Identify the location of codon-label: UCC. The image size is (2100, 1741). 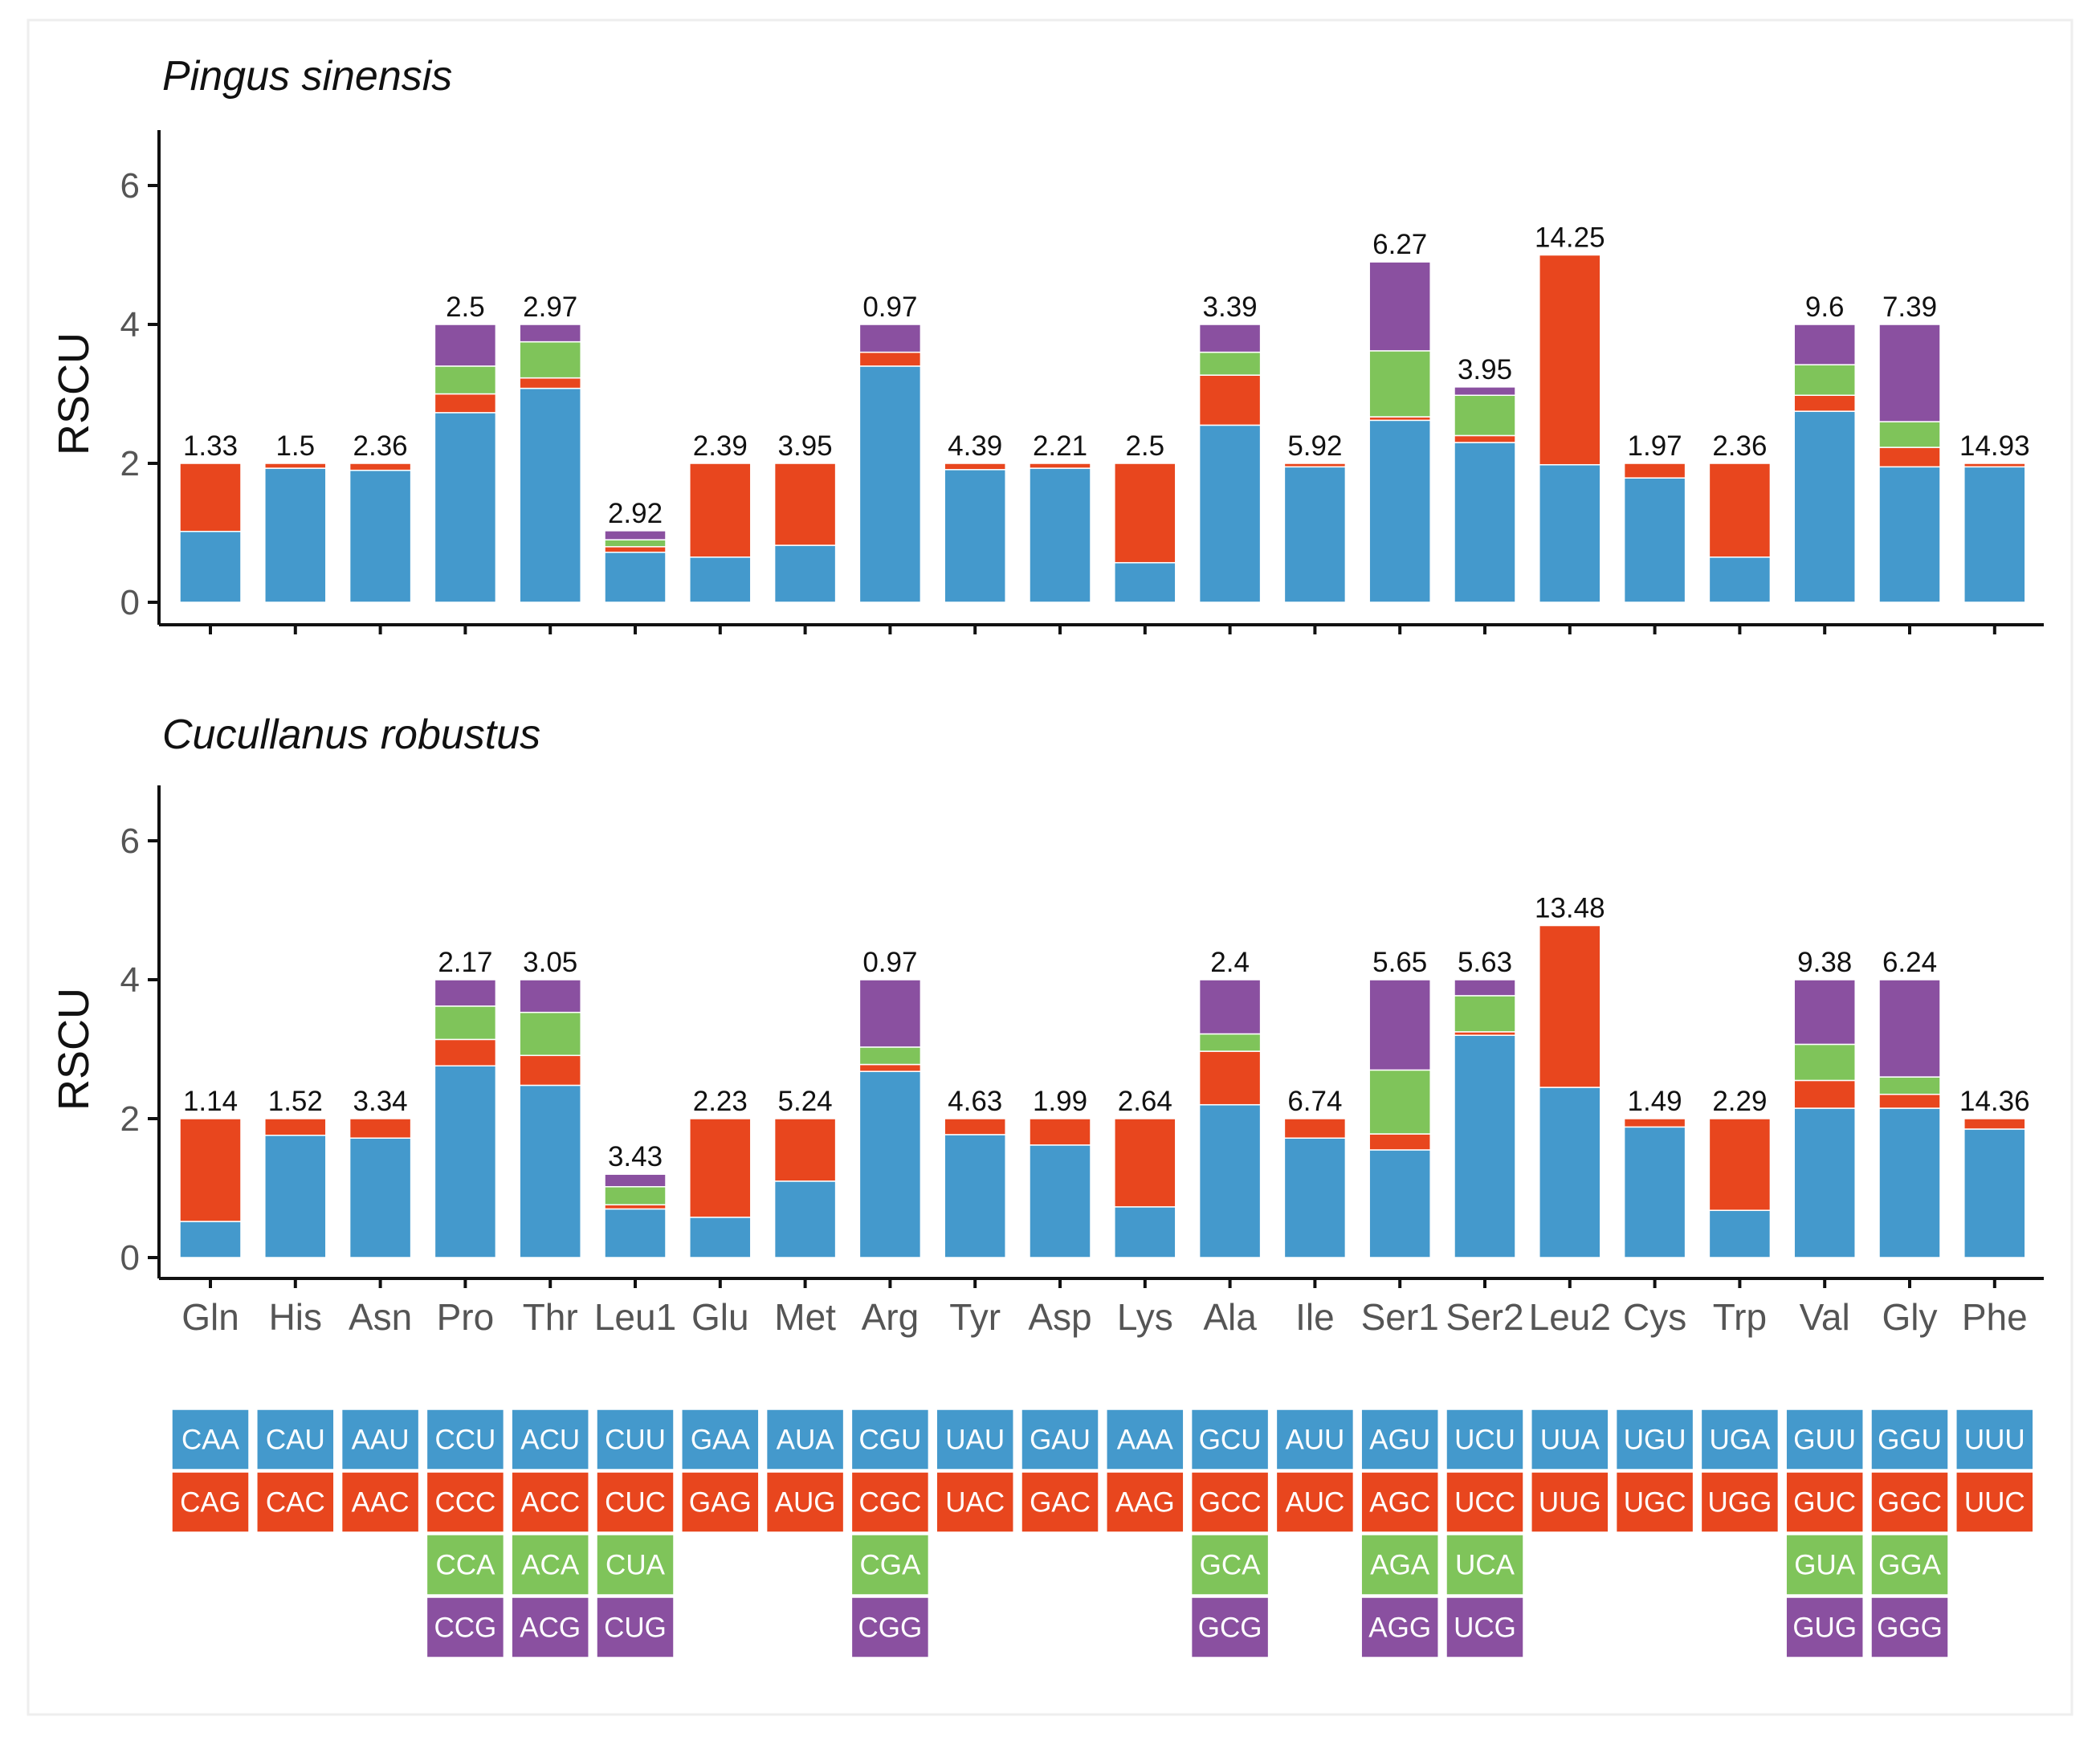
(1484, 1503).